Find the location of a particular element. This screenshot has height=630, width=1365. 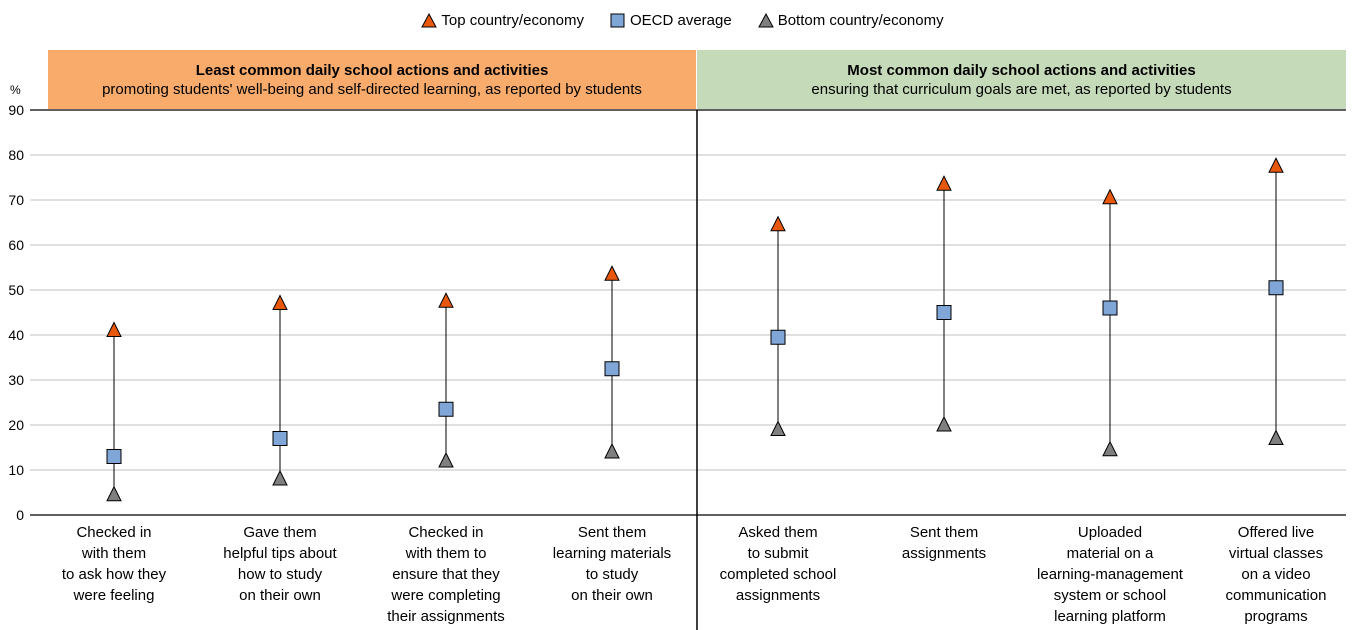

x-category-label-line: ensure that they is located at coordinates (446, 574).